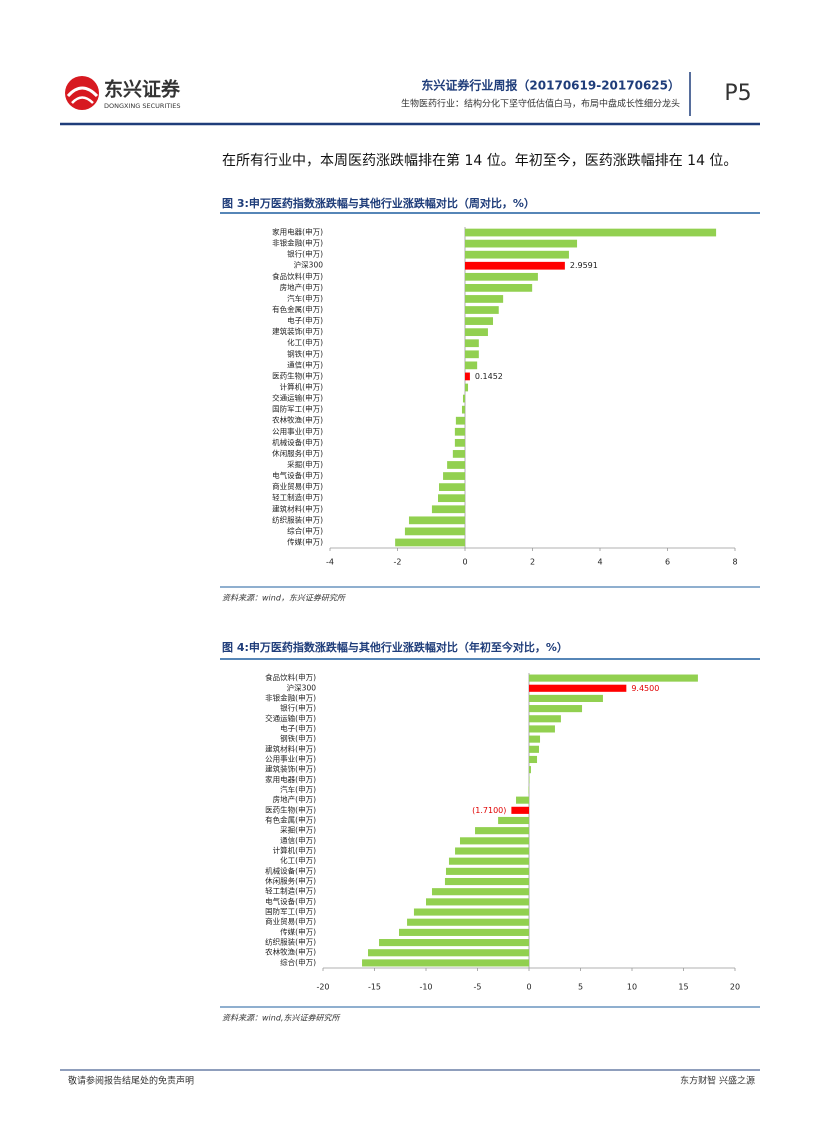  Describe the element at coordinates (734, 562) in the screenshot. I see `x-tick-label: 8` at that location.